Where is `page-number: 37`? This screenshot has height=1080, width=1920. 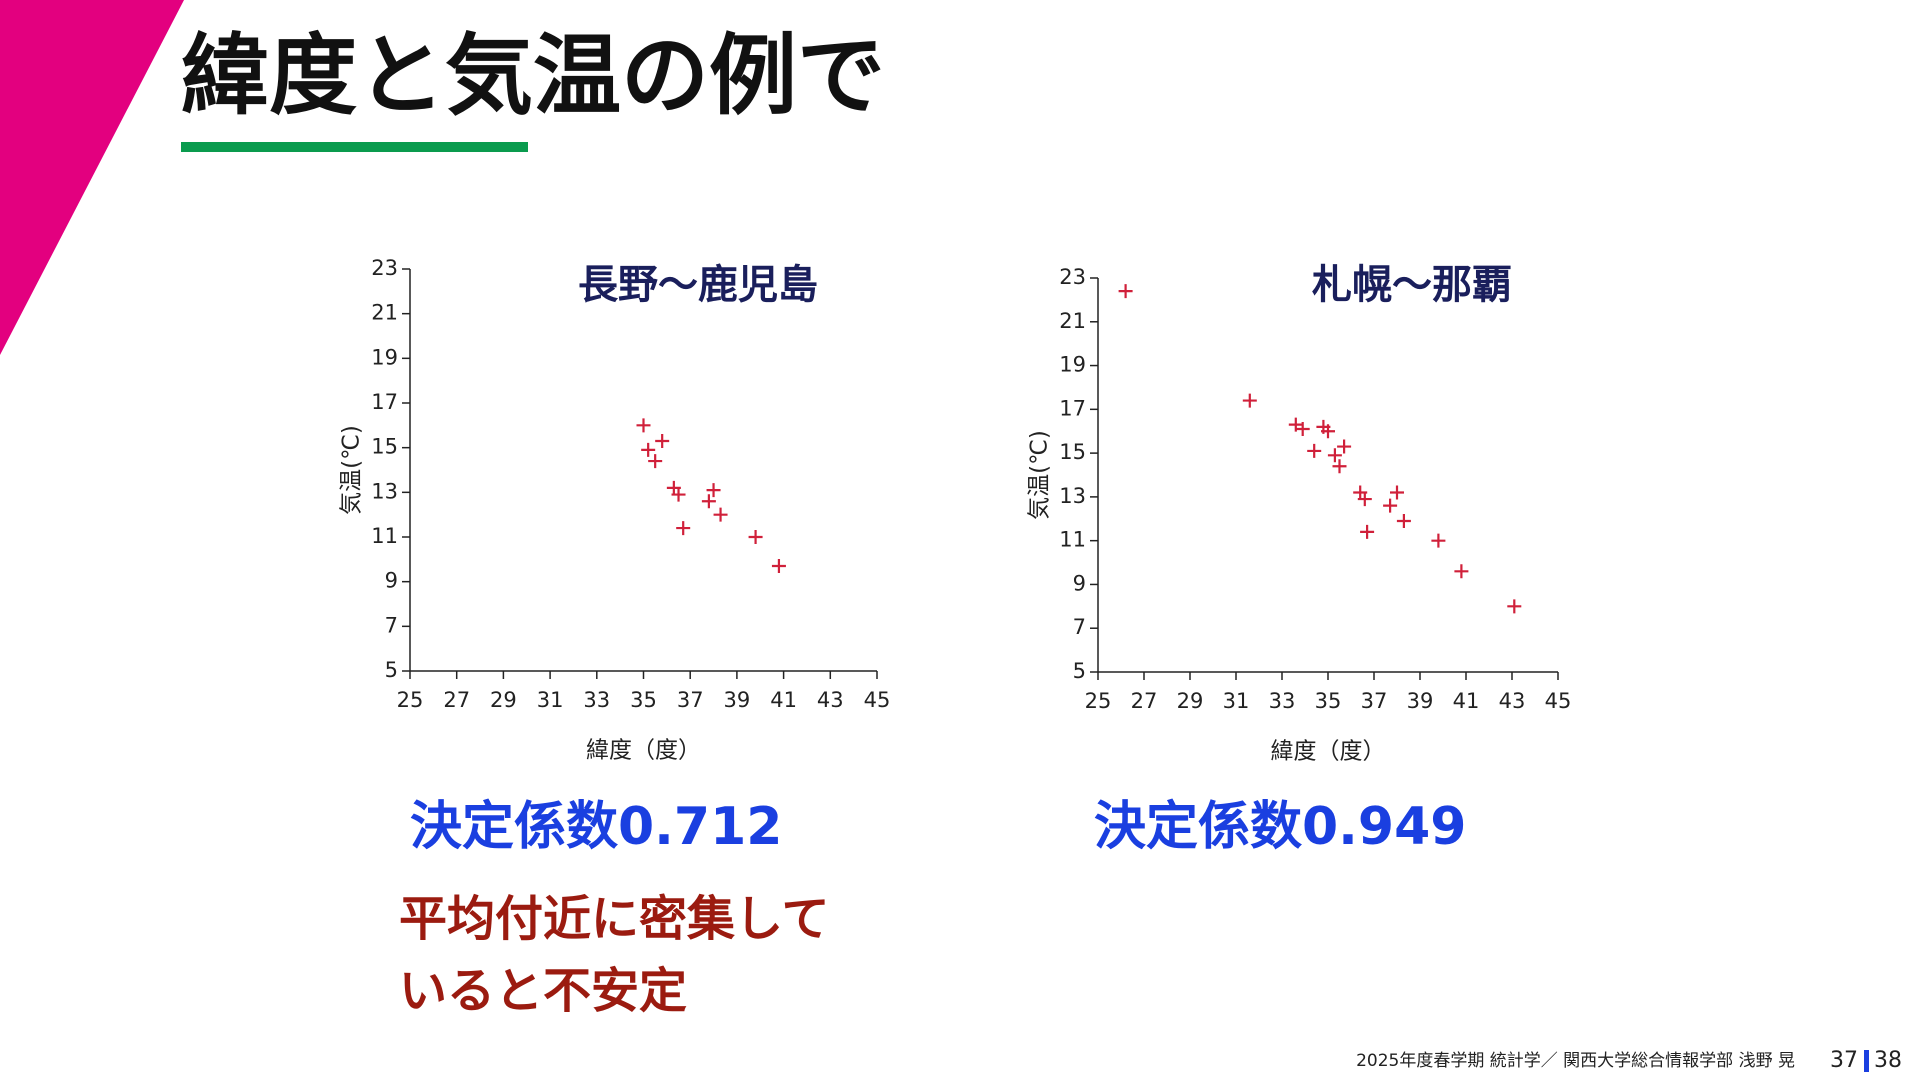 page-number: 37 is located at coordinates (1844, 1060).